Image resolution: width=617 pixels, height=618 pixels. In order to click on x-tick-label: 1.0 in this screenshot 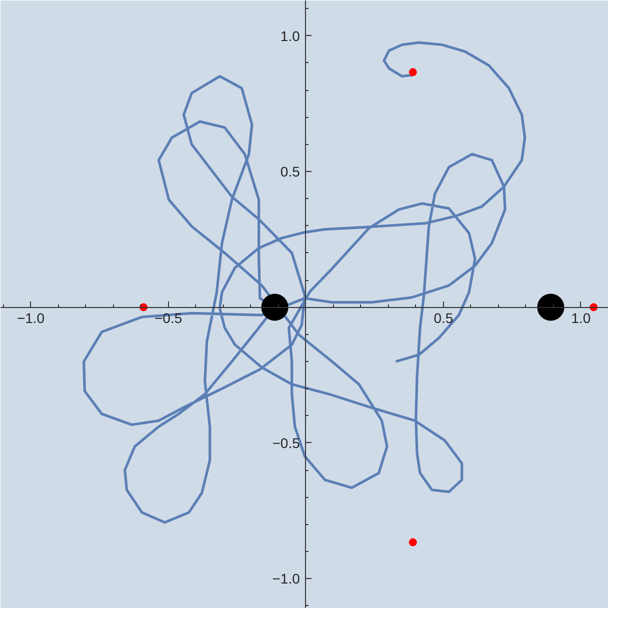, I will do `click(581, 318)`.